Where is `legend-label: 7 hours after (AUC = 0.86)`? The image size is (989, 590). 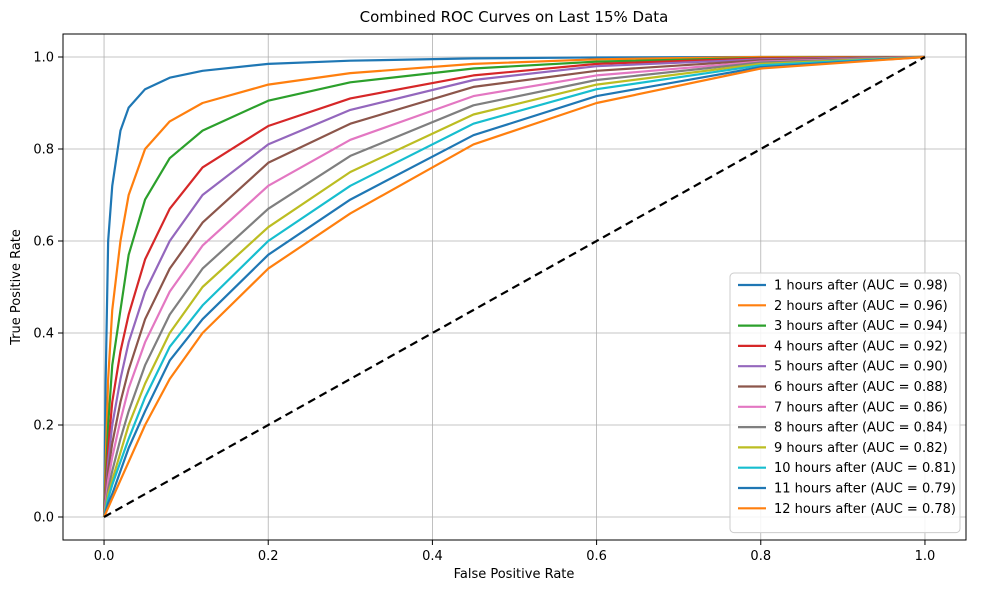
legend-label: 7 hours after (AUC = 0.86) is located at coordinates (861, 407).